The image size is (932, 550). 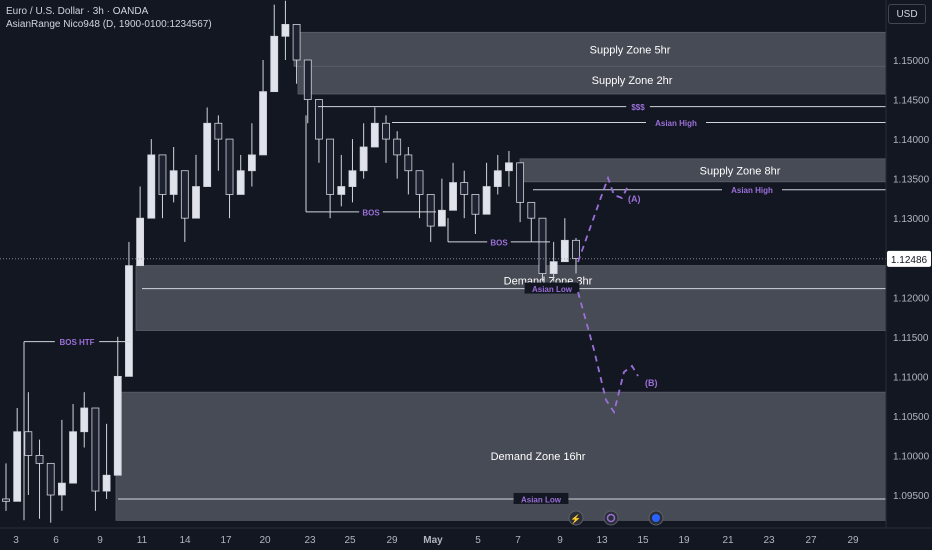 What do you see at coordinates (907, 14) in the screenshot?
I see `currency-button: USD` at bounding box center [907, 14].